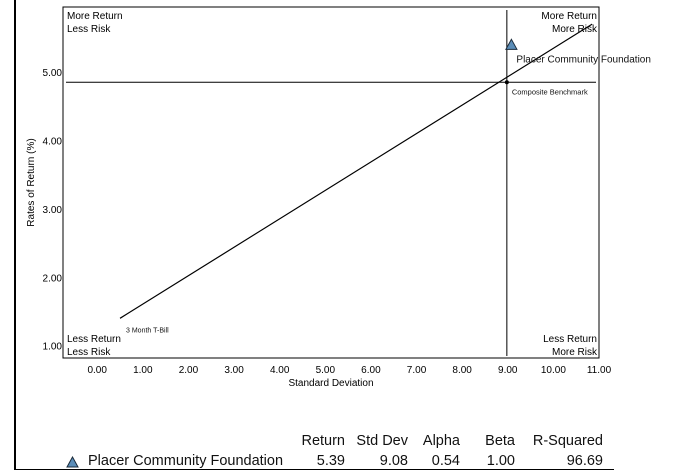  Describe the element at coordinates (53, 347) in the screenshot. I see `y-tick-label-0: 1.00` at that location.